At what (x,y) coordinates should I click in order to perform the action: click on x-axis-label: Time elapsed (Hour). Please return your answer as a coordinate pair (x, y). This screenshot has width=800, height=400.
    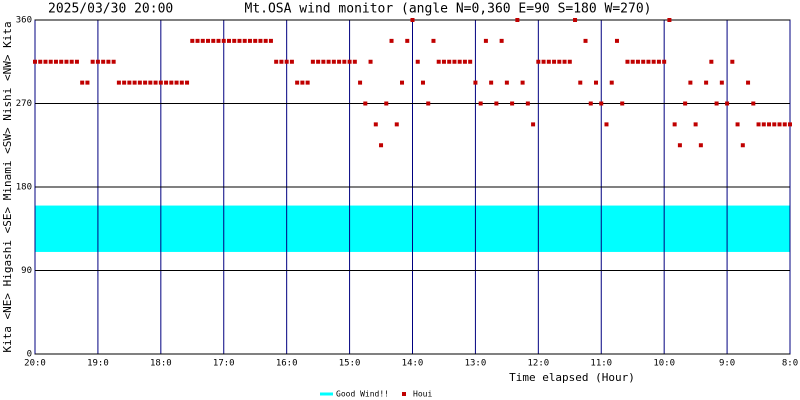
    Looking at the image, I should click on (572, 377).